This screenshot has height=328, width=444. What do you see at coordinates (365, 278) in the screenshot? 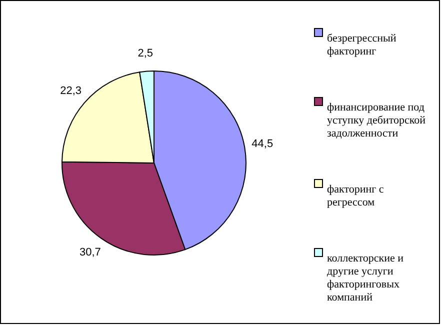
I see `legend-label: коллекторские и другие услуги факторинговых компаний` at bounding box center [365, 278].